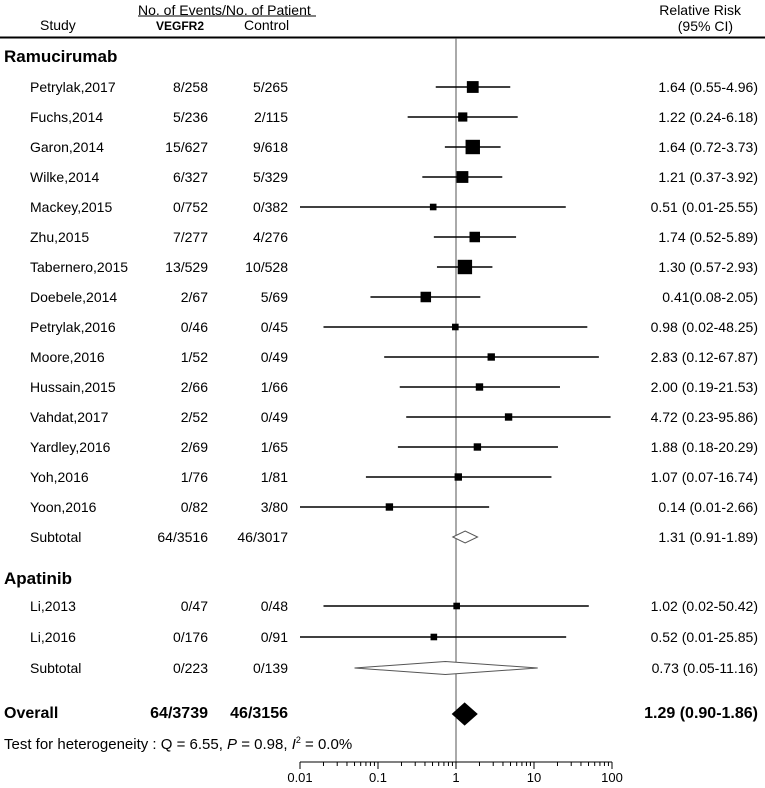  Describe the element at coordinates (382, 637) in the screenshot. I see `study-row: Li,2016 0/176 0/91 0.52 (0.01-25.85)` at that location.